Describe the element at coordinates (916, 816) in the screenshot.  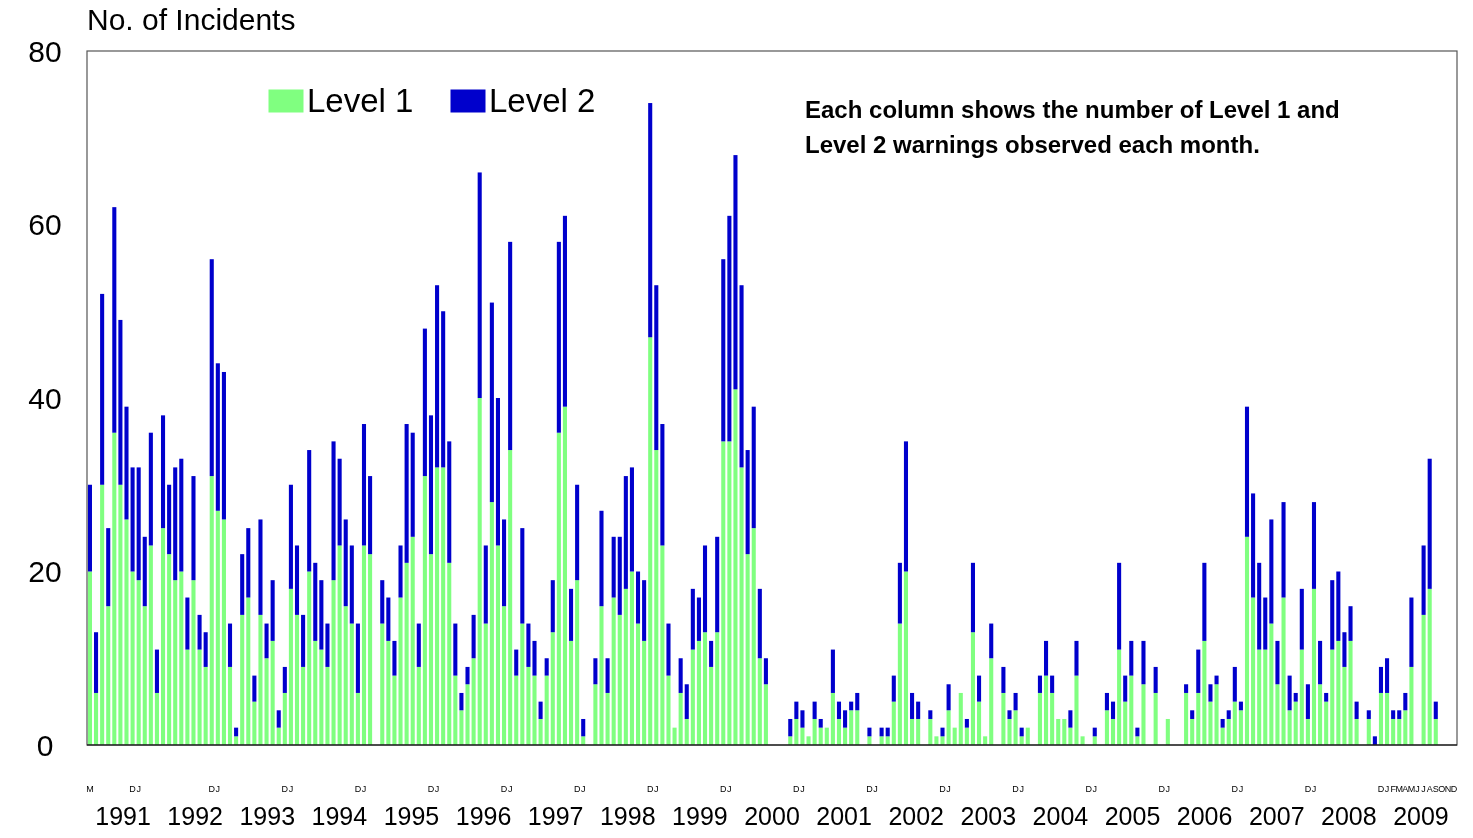
I see `text: 2002` at that location.